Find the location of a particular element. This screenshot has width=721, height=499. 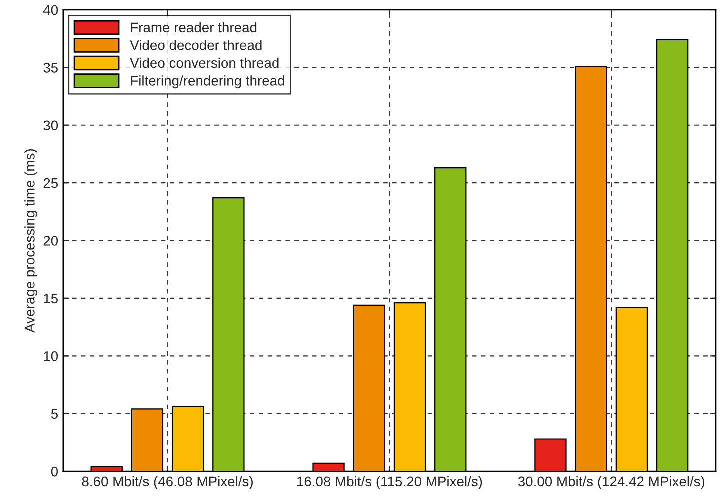

y-tick-label: 20 is located at coordinates (51, 241).